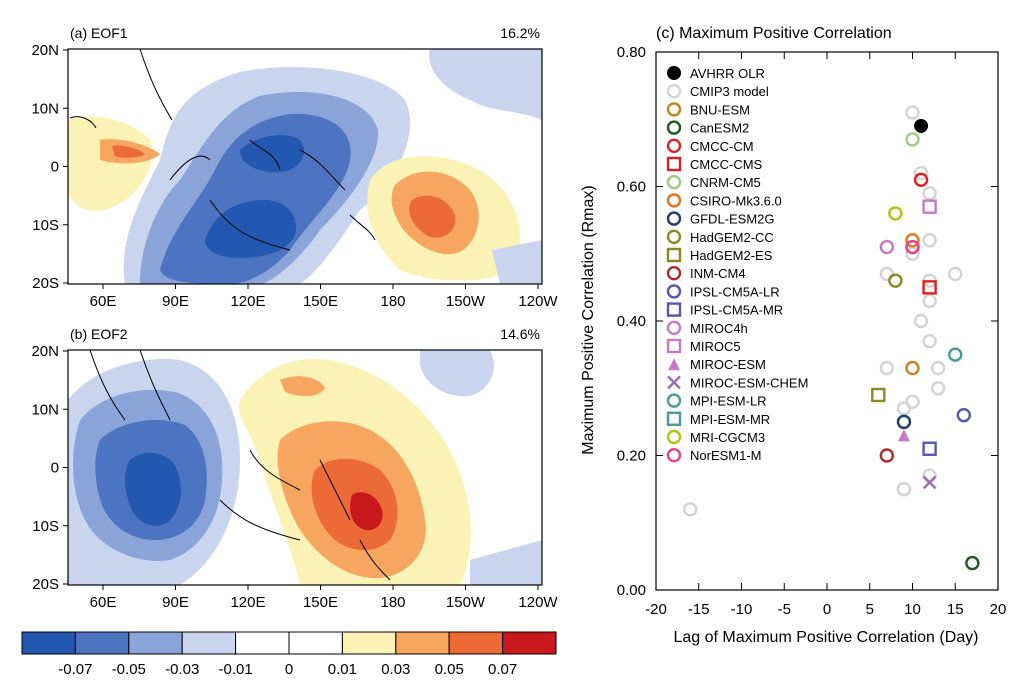 This screenshot has width=1024, height=682. What do you see at coordinates (725, 182) in the screenshot?
I see `legend-label: CNRM-CM5` at bounding box center [725, 182].